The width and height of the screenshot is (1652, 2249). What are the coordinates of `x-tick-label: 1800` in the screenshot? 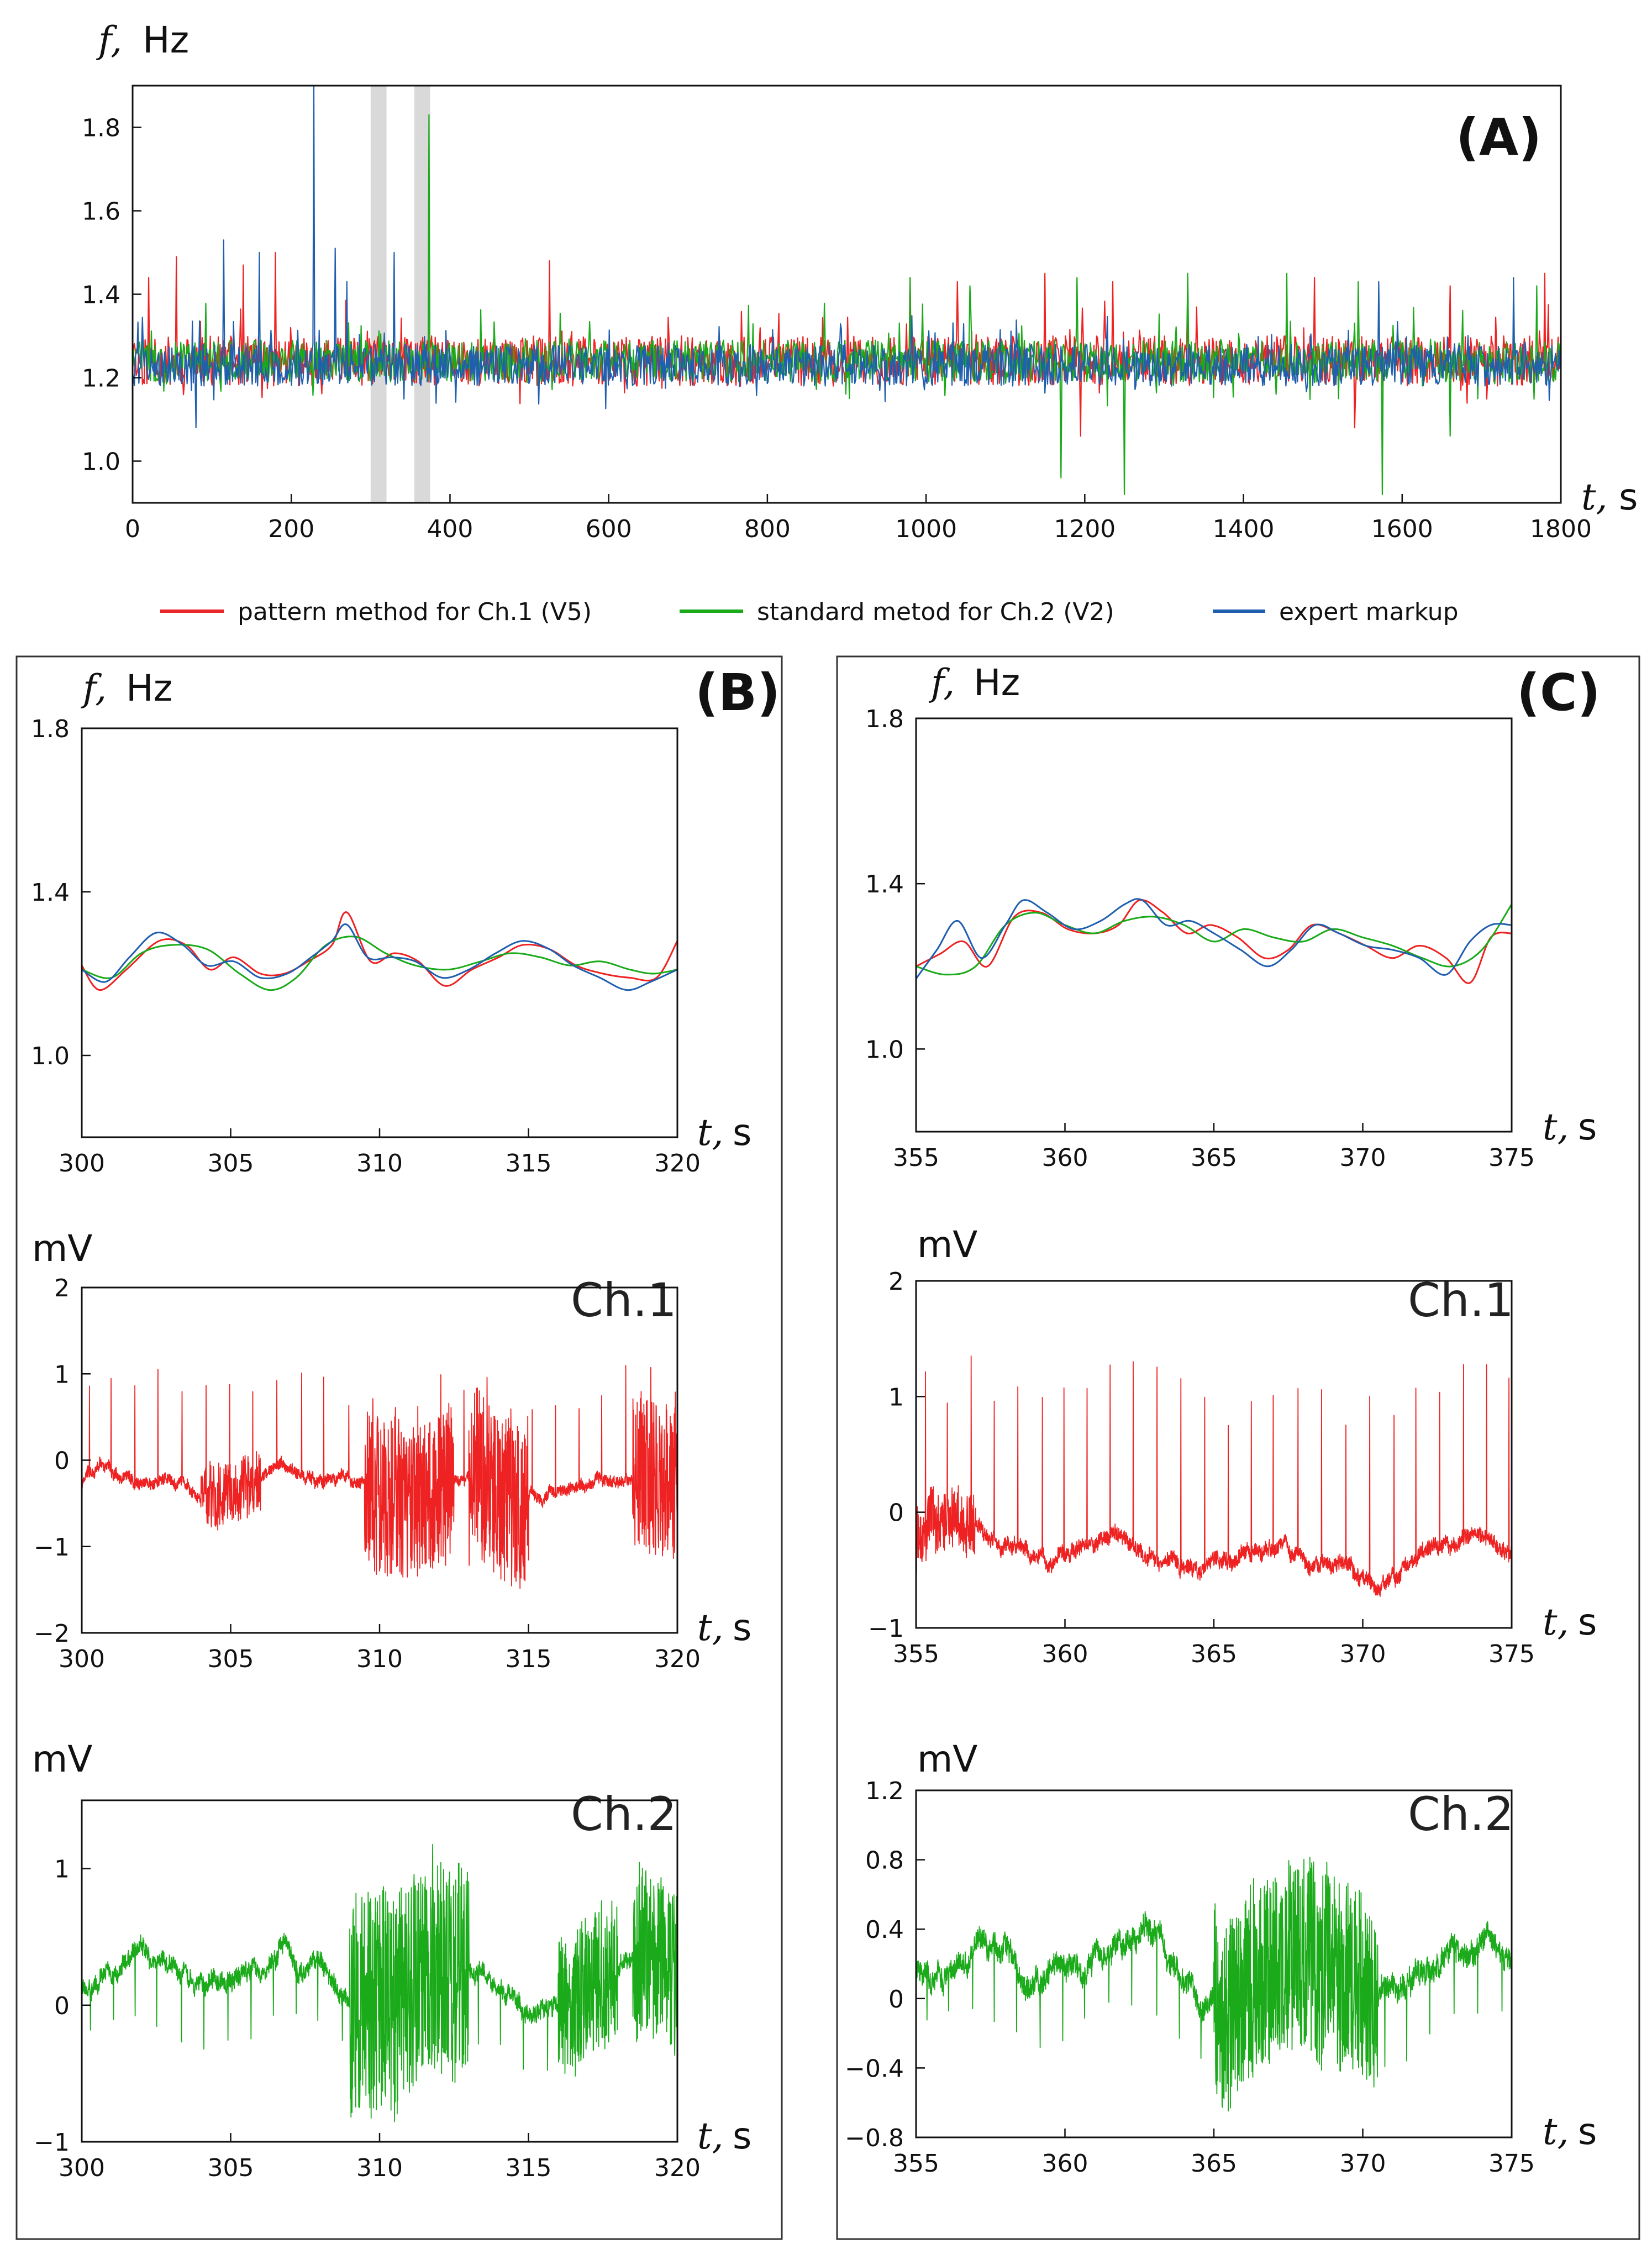 It's located at (1561, 529).